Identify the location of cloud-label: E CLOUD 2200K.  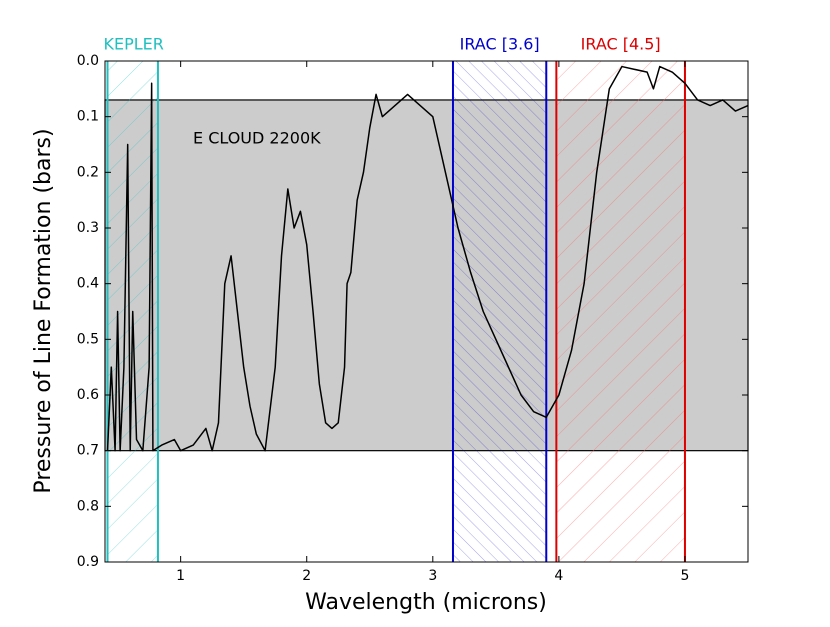
(257, 138).